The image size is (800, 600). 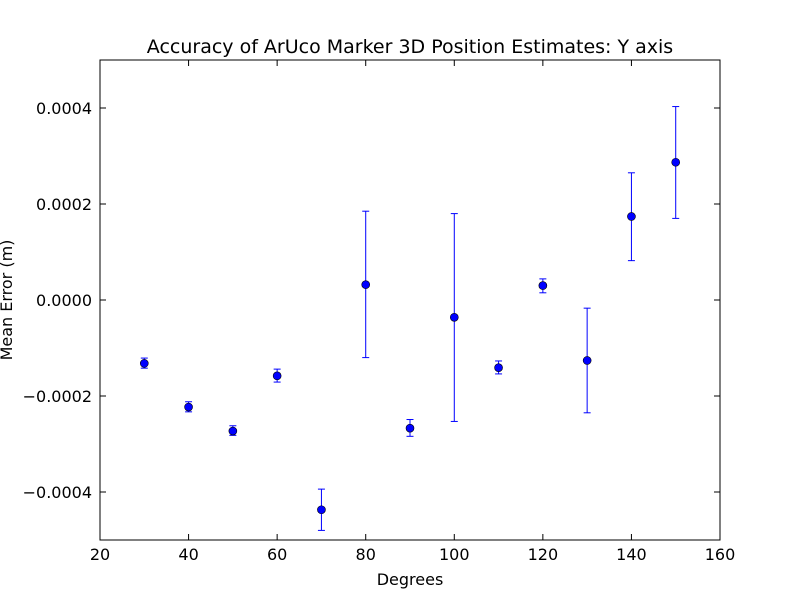 What do you see at coordinates (8, 300) in the screenshot?
I see `y-axis-label: Mean Error (m)` at bounding box center [8, 300].